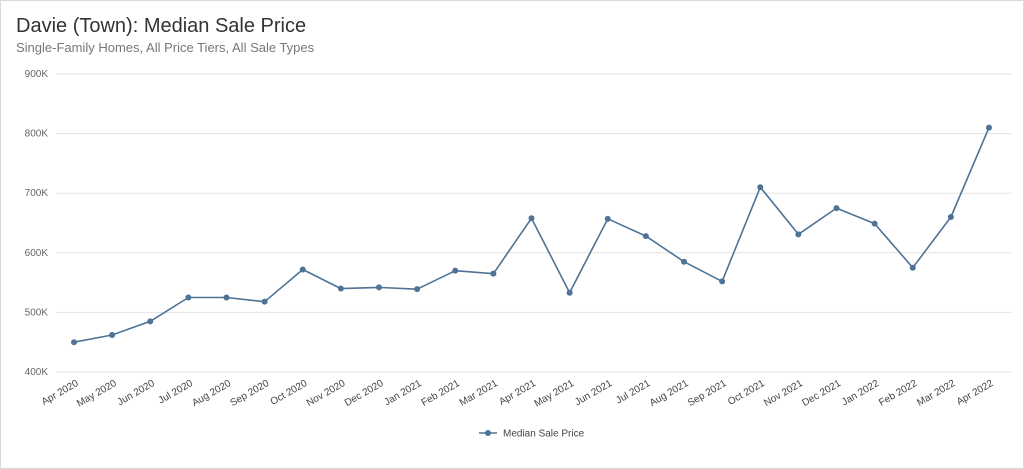  What do you see at coordinates (403, 393) in the screenshot?
I see `x-tick-label: Jan 2021` at bounding box center [403, 393].